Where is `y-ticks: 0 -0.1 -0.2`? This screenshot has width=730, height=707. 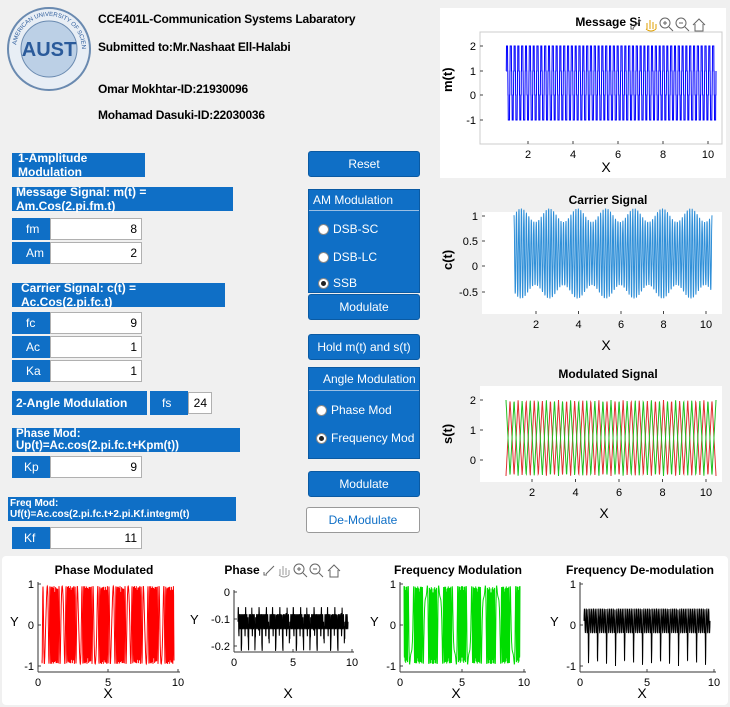 y-ticks: 0 -0.1 -0.2 is located at coordinates (282, 620).